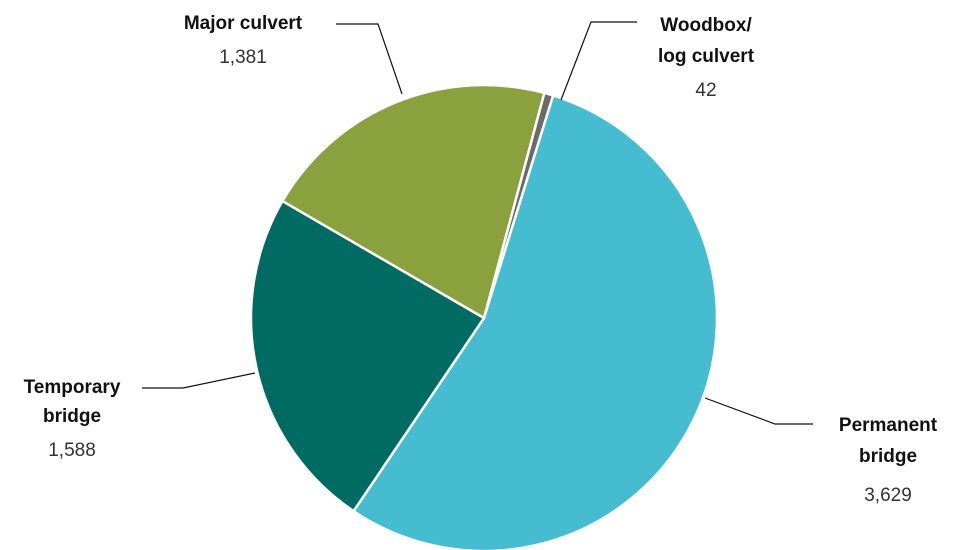  What do you see at coordinates (888, 456) in the screenshot?
I see `label-permanent-name-line2: bridge` at bounding box center [888, 456].